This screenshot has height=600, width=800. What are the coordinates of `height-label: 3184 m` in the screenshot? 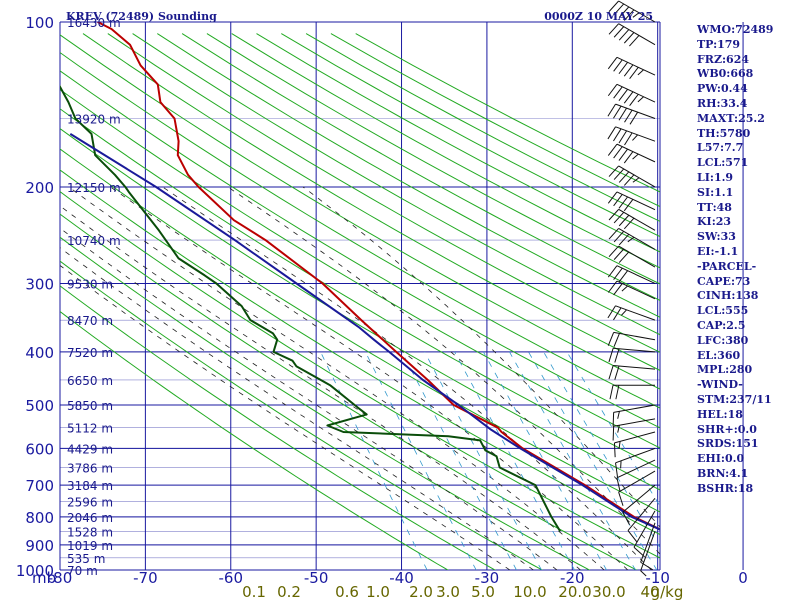 It's located at (90, 486).